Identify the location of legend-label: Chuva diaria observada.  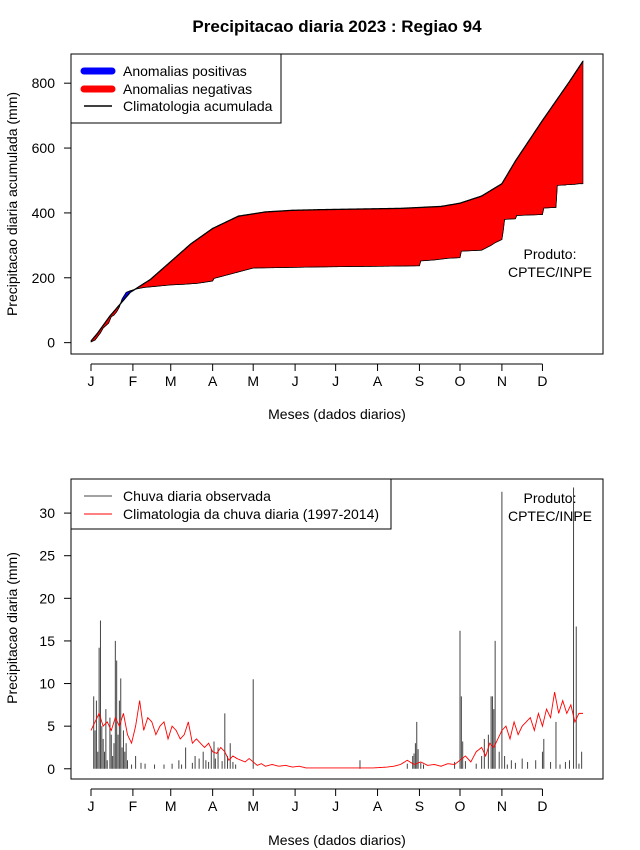
(197, 496).